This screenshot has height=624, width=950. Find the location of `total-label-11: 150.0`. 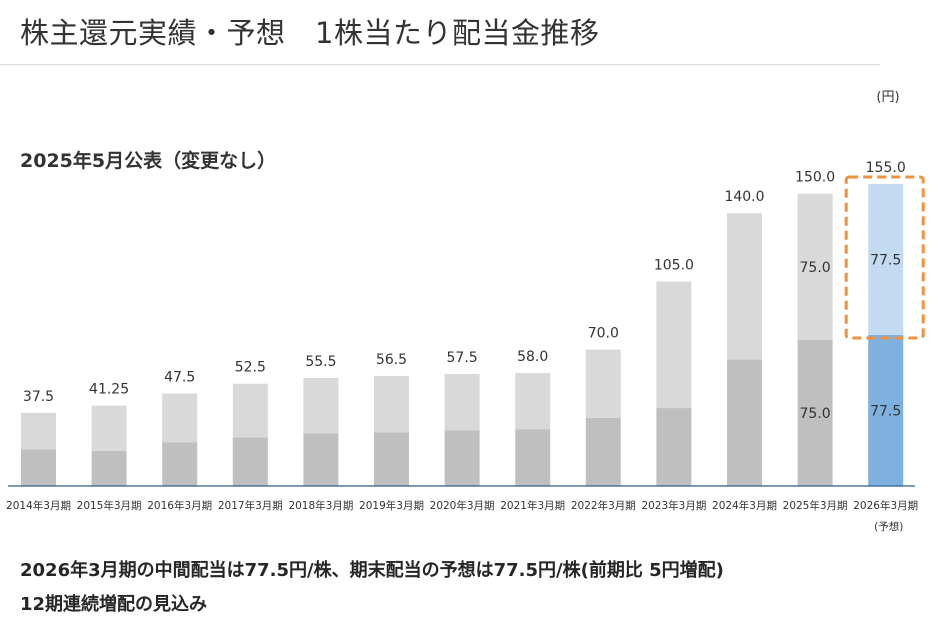

total-label-11: 150.0 is located at coordinates (815, 178).